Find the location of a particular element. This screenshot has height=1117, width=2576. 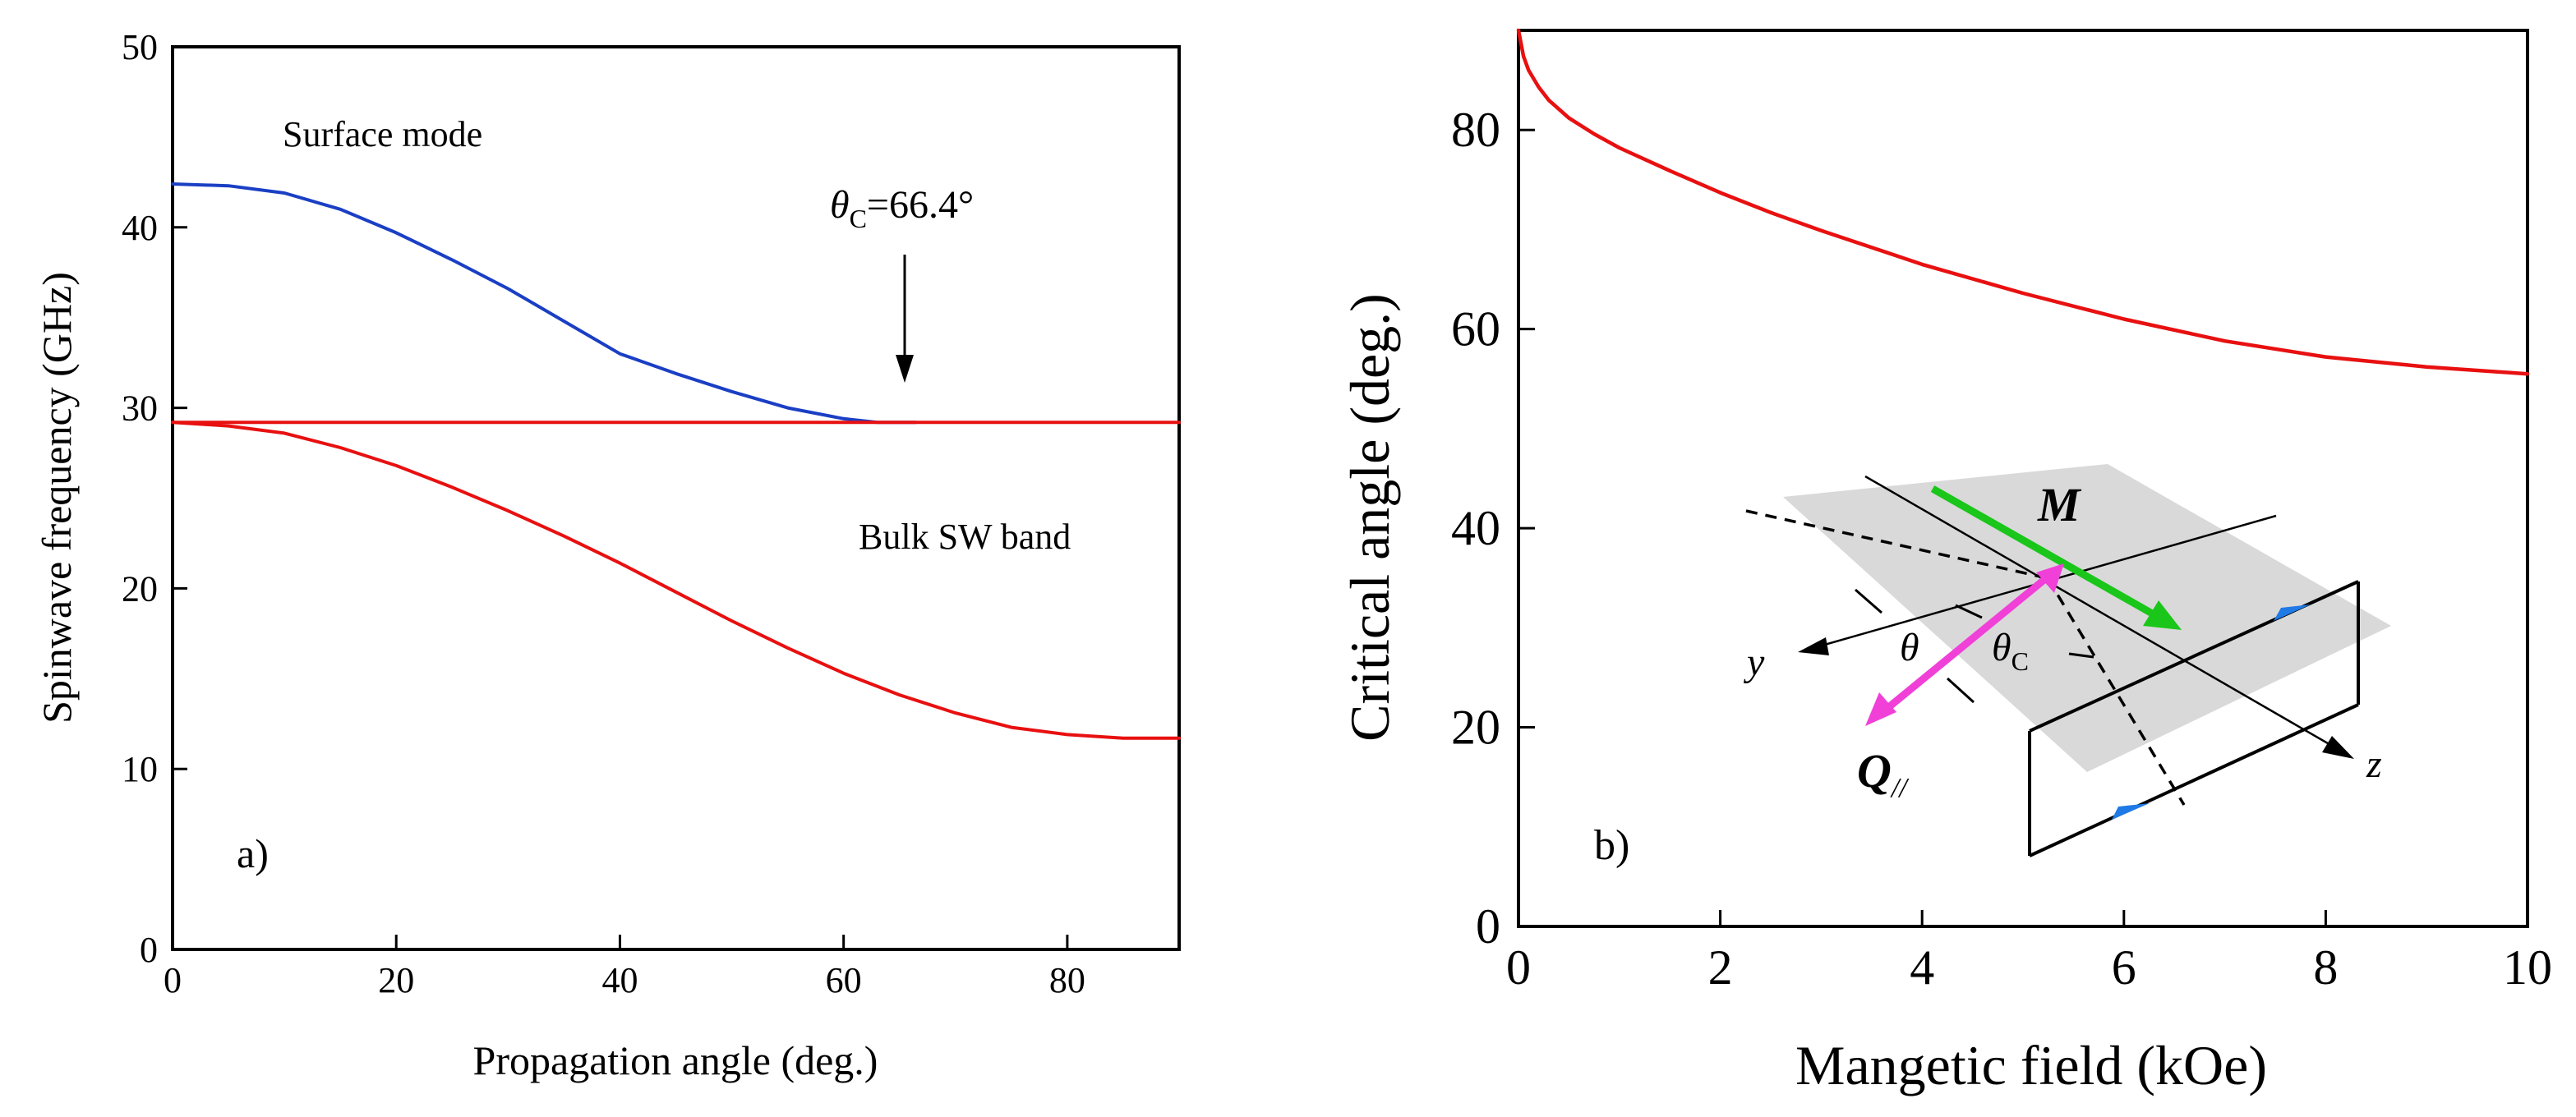

geometry-inset: M Q// y z θ θC is located at coordinates (2067, 660).